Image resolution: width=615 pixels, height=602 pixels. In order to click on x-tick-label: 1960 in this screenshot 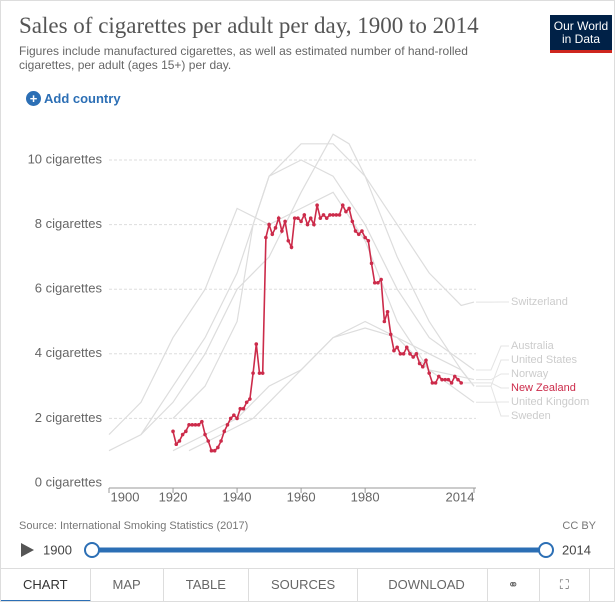, I will do `click(301, 496)`.